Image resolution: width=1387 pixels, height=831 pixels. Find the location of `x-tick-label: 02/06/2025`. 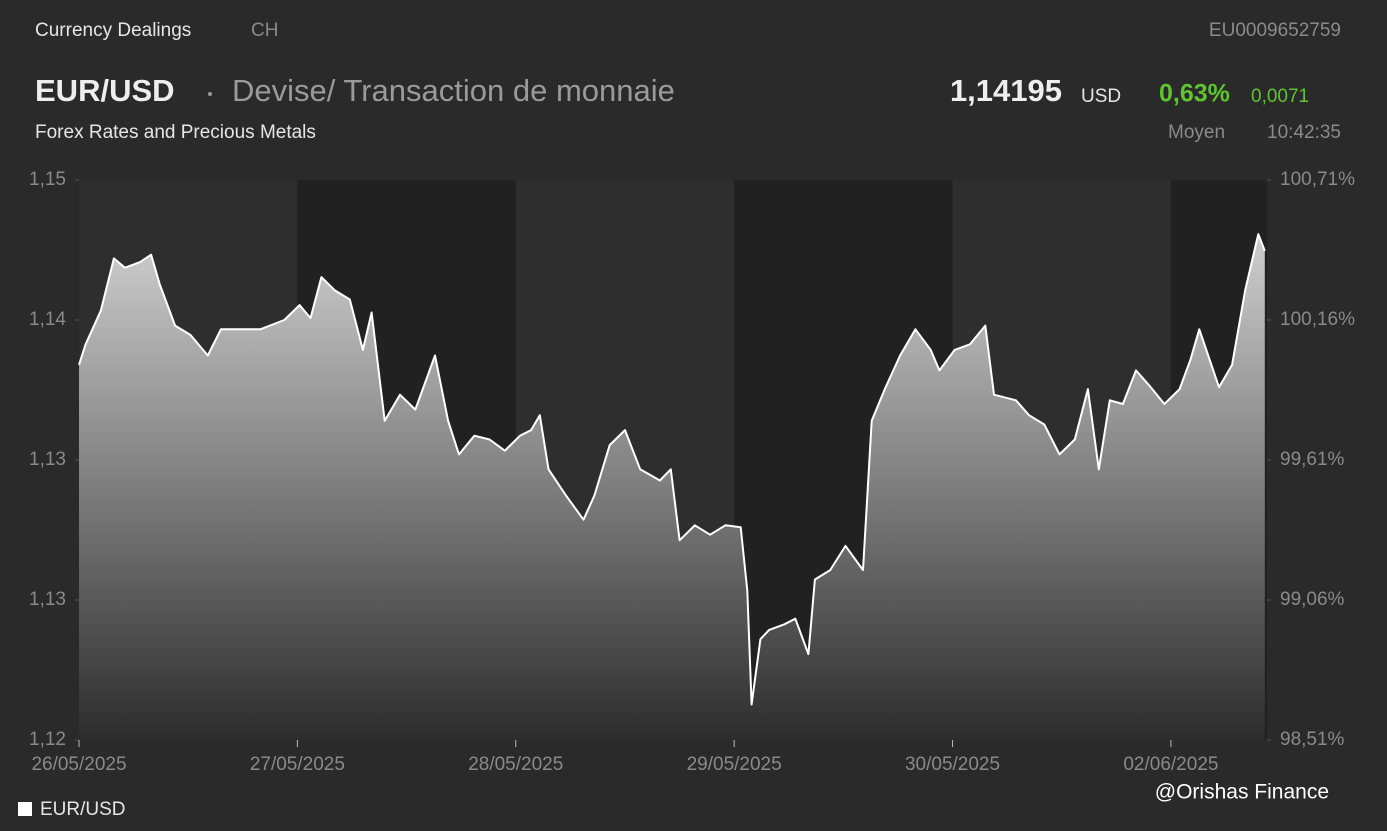

x-tick-label: 02/06/2025 is located at coordinates (1170, 764).